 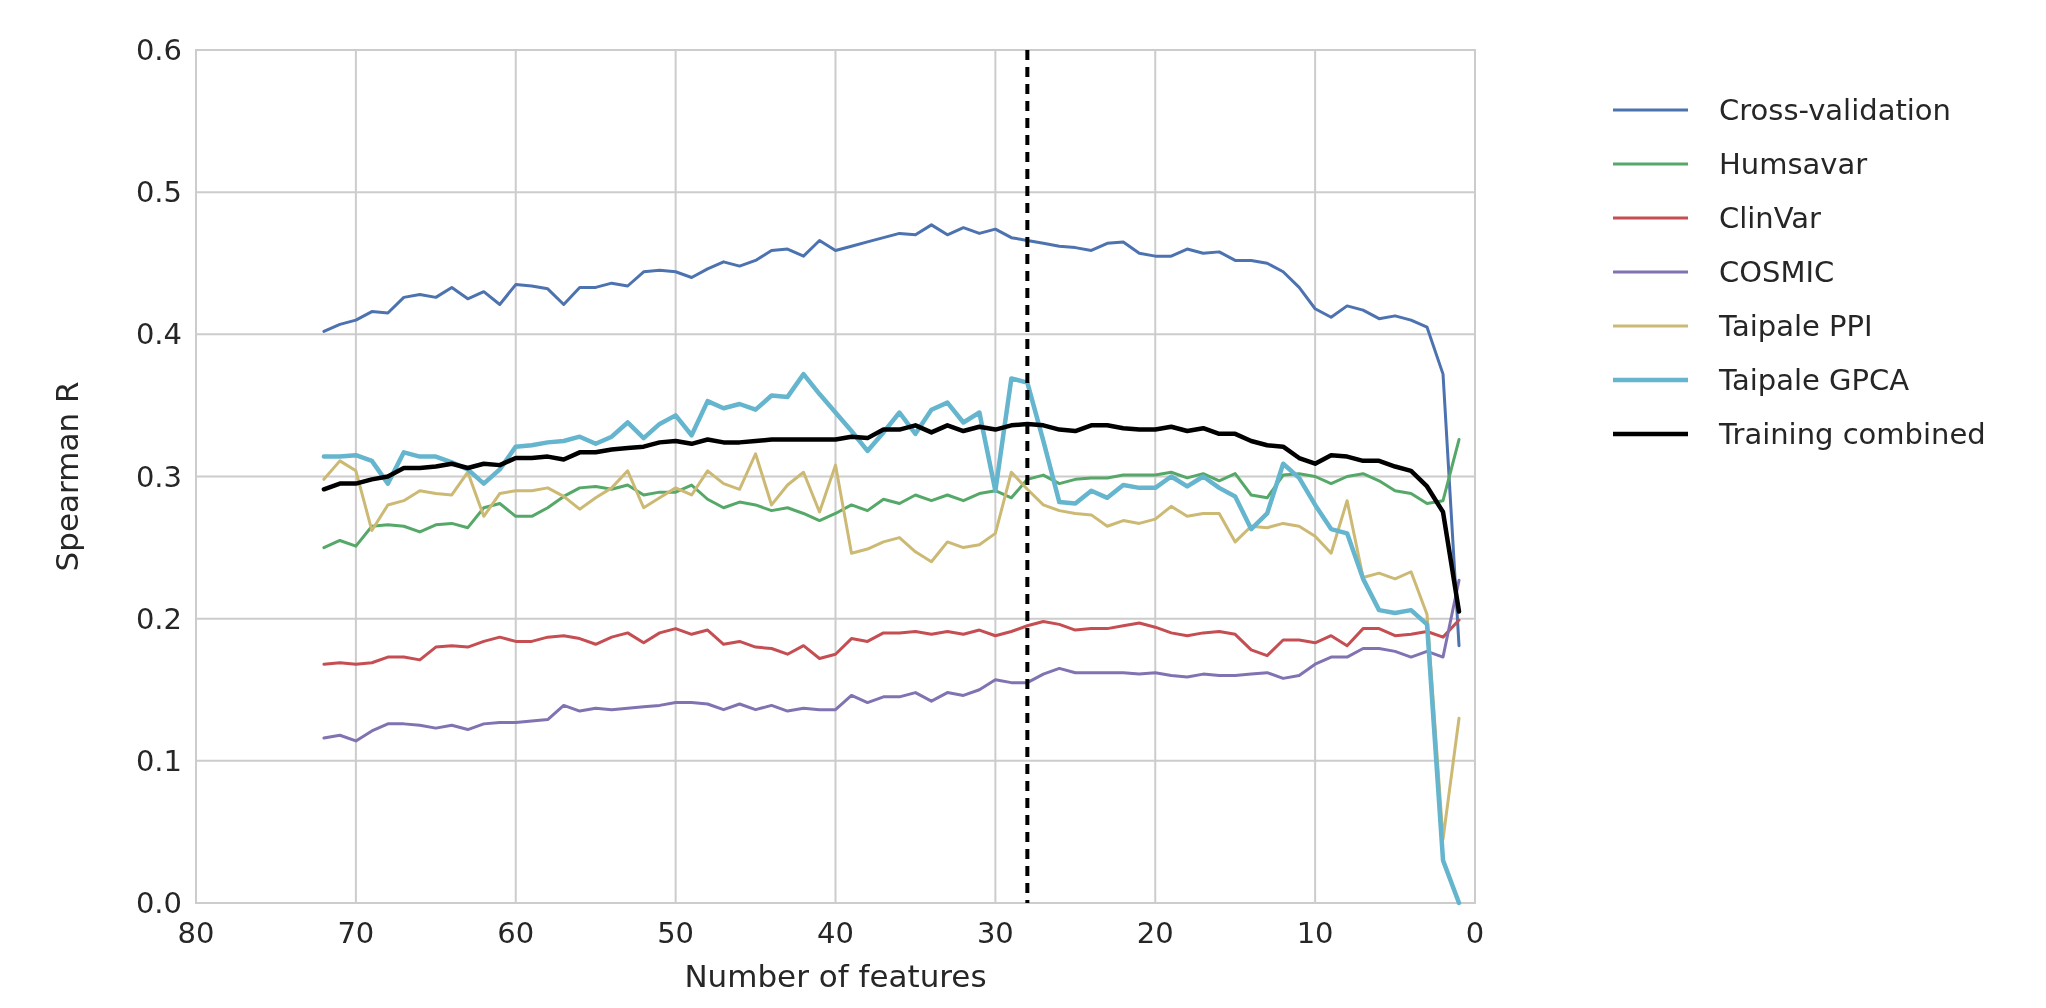 What do you see at coordinates (158, 192) in the screenshot?
I see `y-tick-label: 0.5` at bounding box center [158, 192].